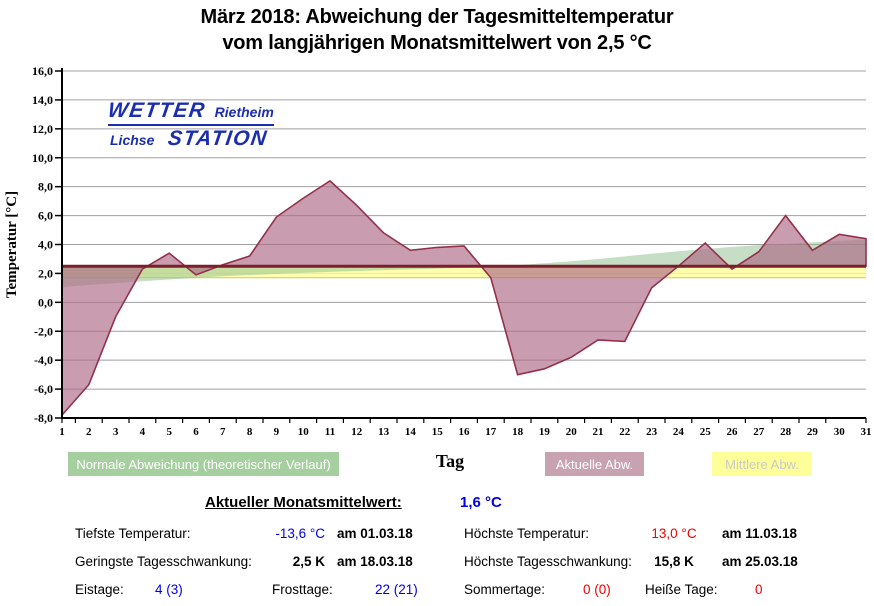 The image size is (874, 606). I want to click on svg-text: 22, so click(625, 432).